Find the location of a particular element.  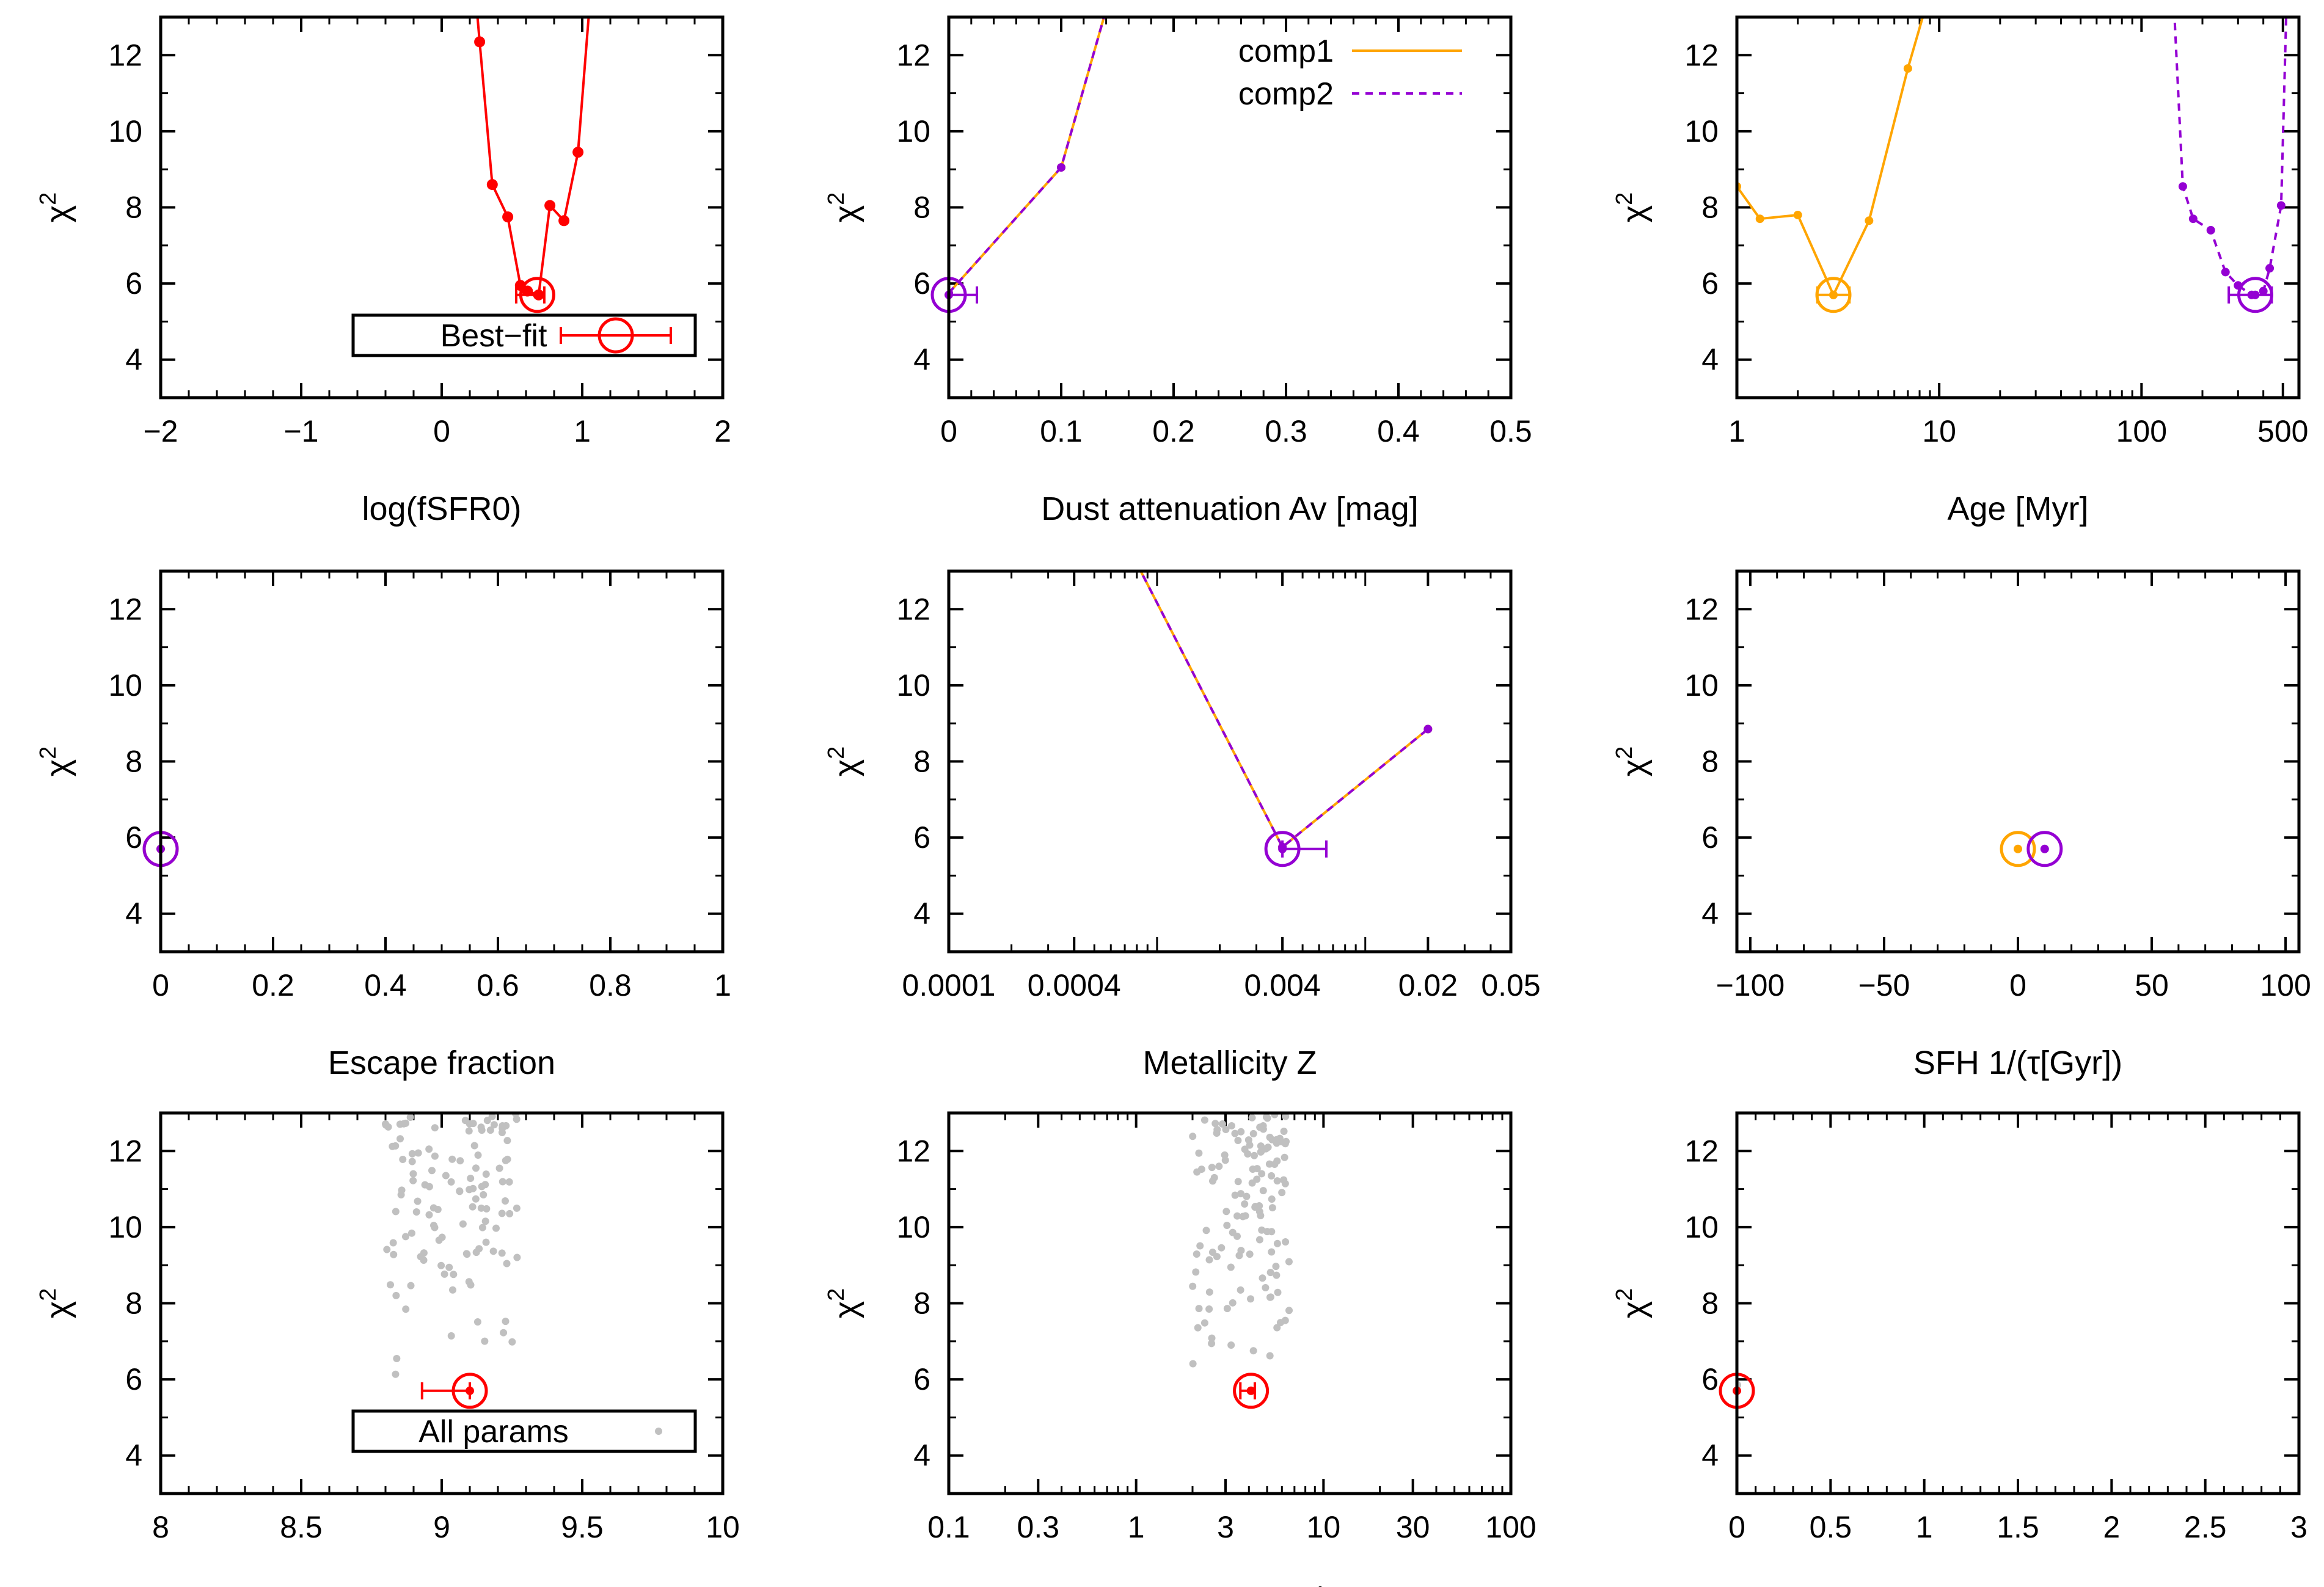

x-tick-label: 0.5 is located at coordinates (1510, 431).